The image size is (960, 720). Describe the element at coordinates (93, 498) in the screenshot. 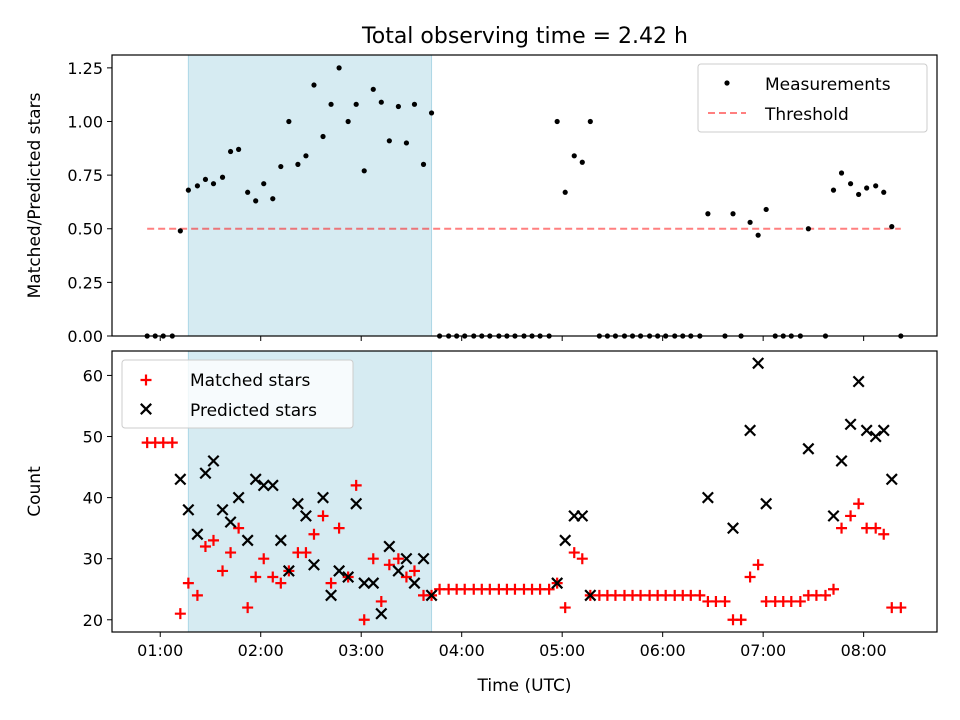

I see `y-tick-label: 40` at that location.